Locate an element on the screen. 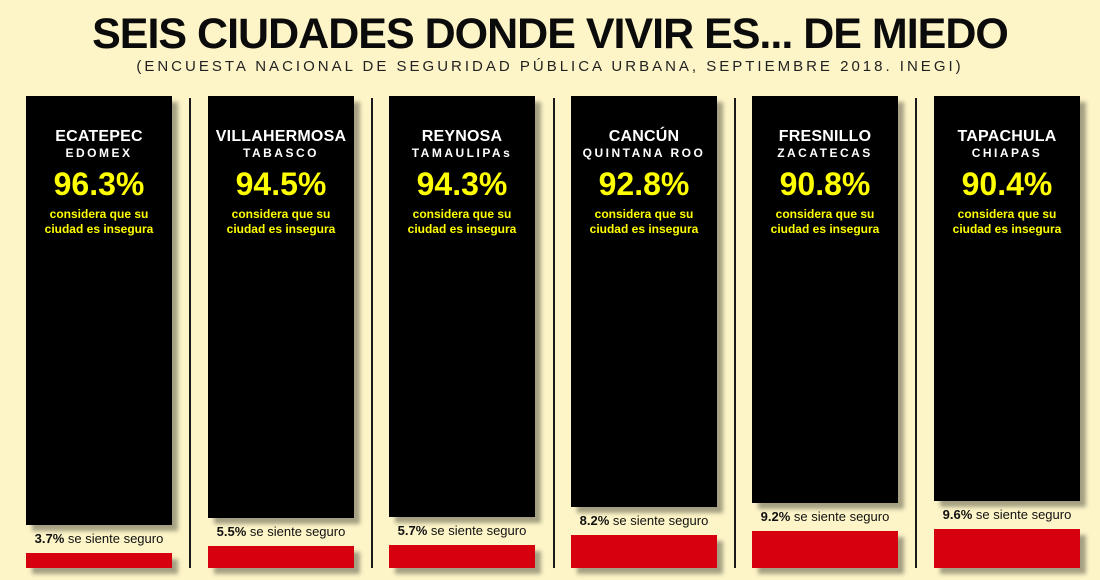 Image resolution: width=1100 pixels, height=580 pixels. city-name: FRESNILLO is located at coordinates (825, 136).